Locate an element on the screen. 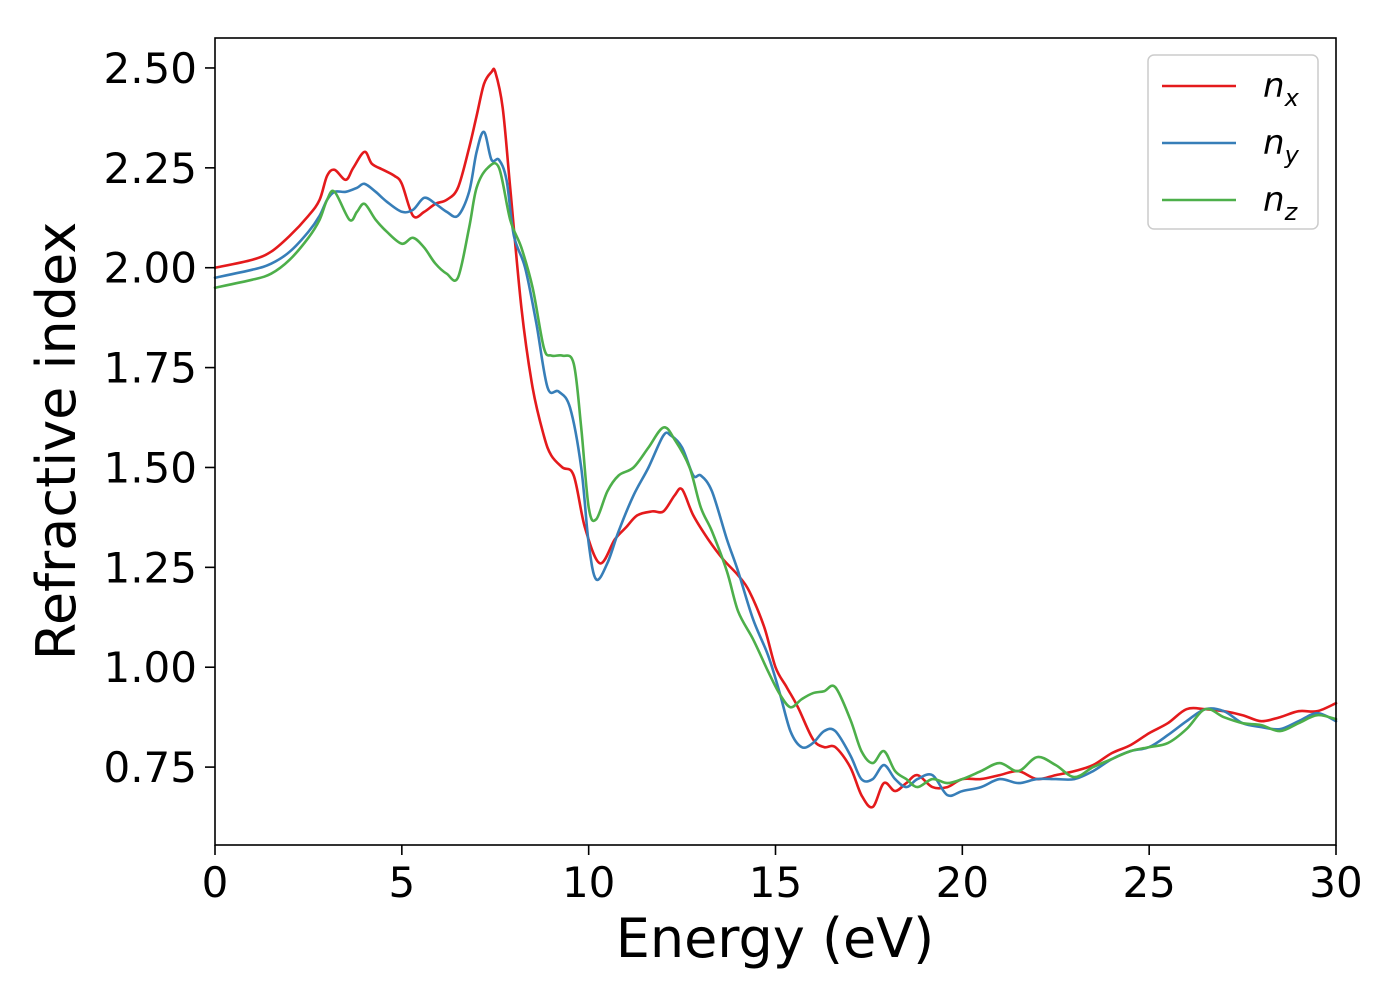  legend-label-n-x: nx is located at coordinates (1281, 89).